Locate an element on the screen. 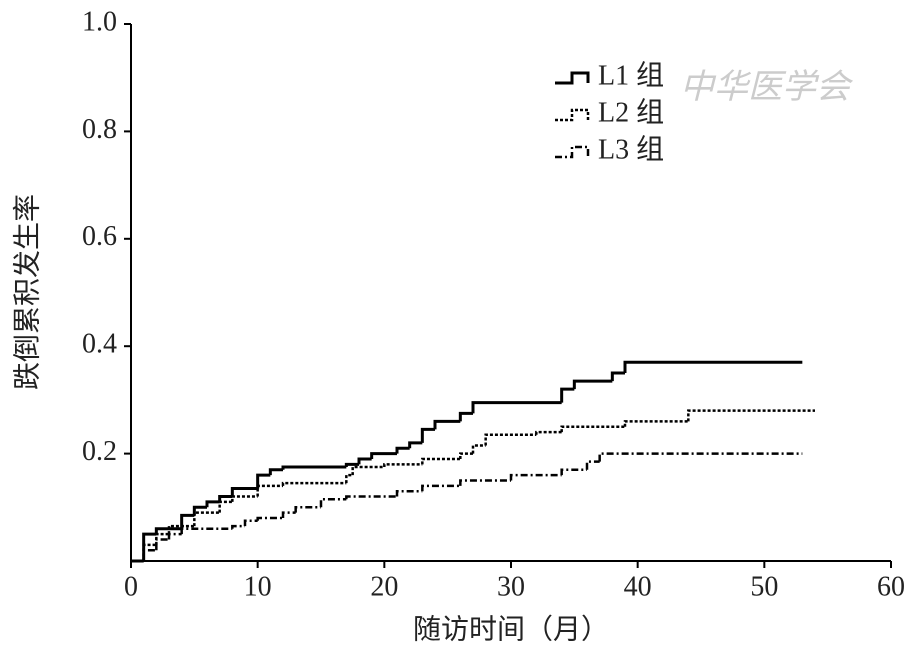 Image resolution: width=923 pixels, height=655 pixels. y-tick-label: 0.6 is located at coordinates (99, 236).